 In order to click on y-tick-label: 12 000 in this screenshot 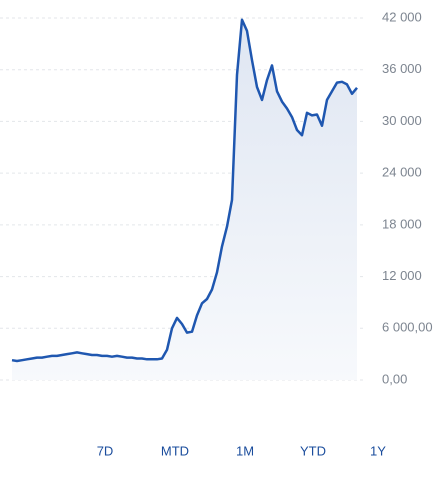, I will do `click(402, 275)`.